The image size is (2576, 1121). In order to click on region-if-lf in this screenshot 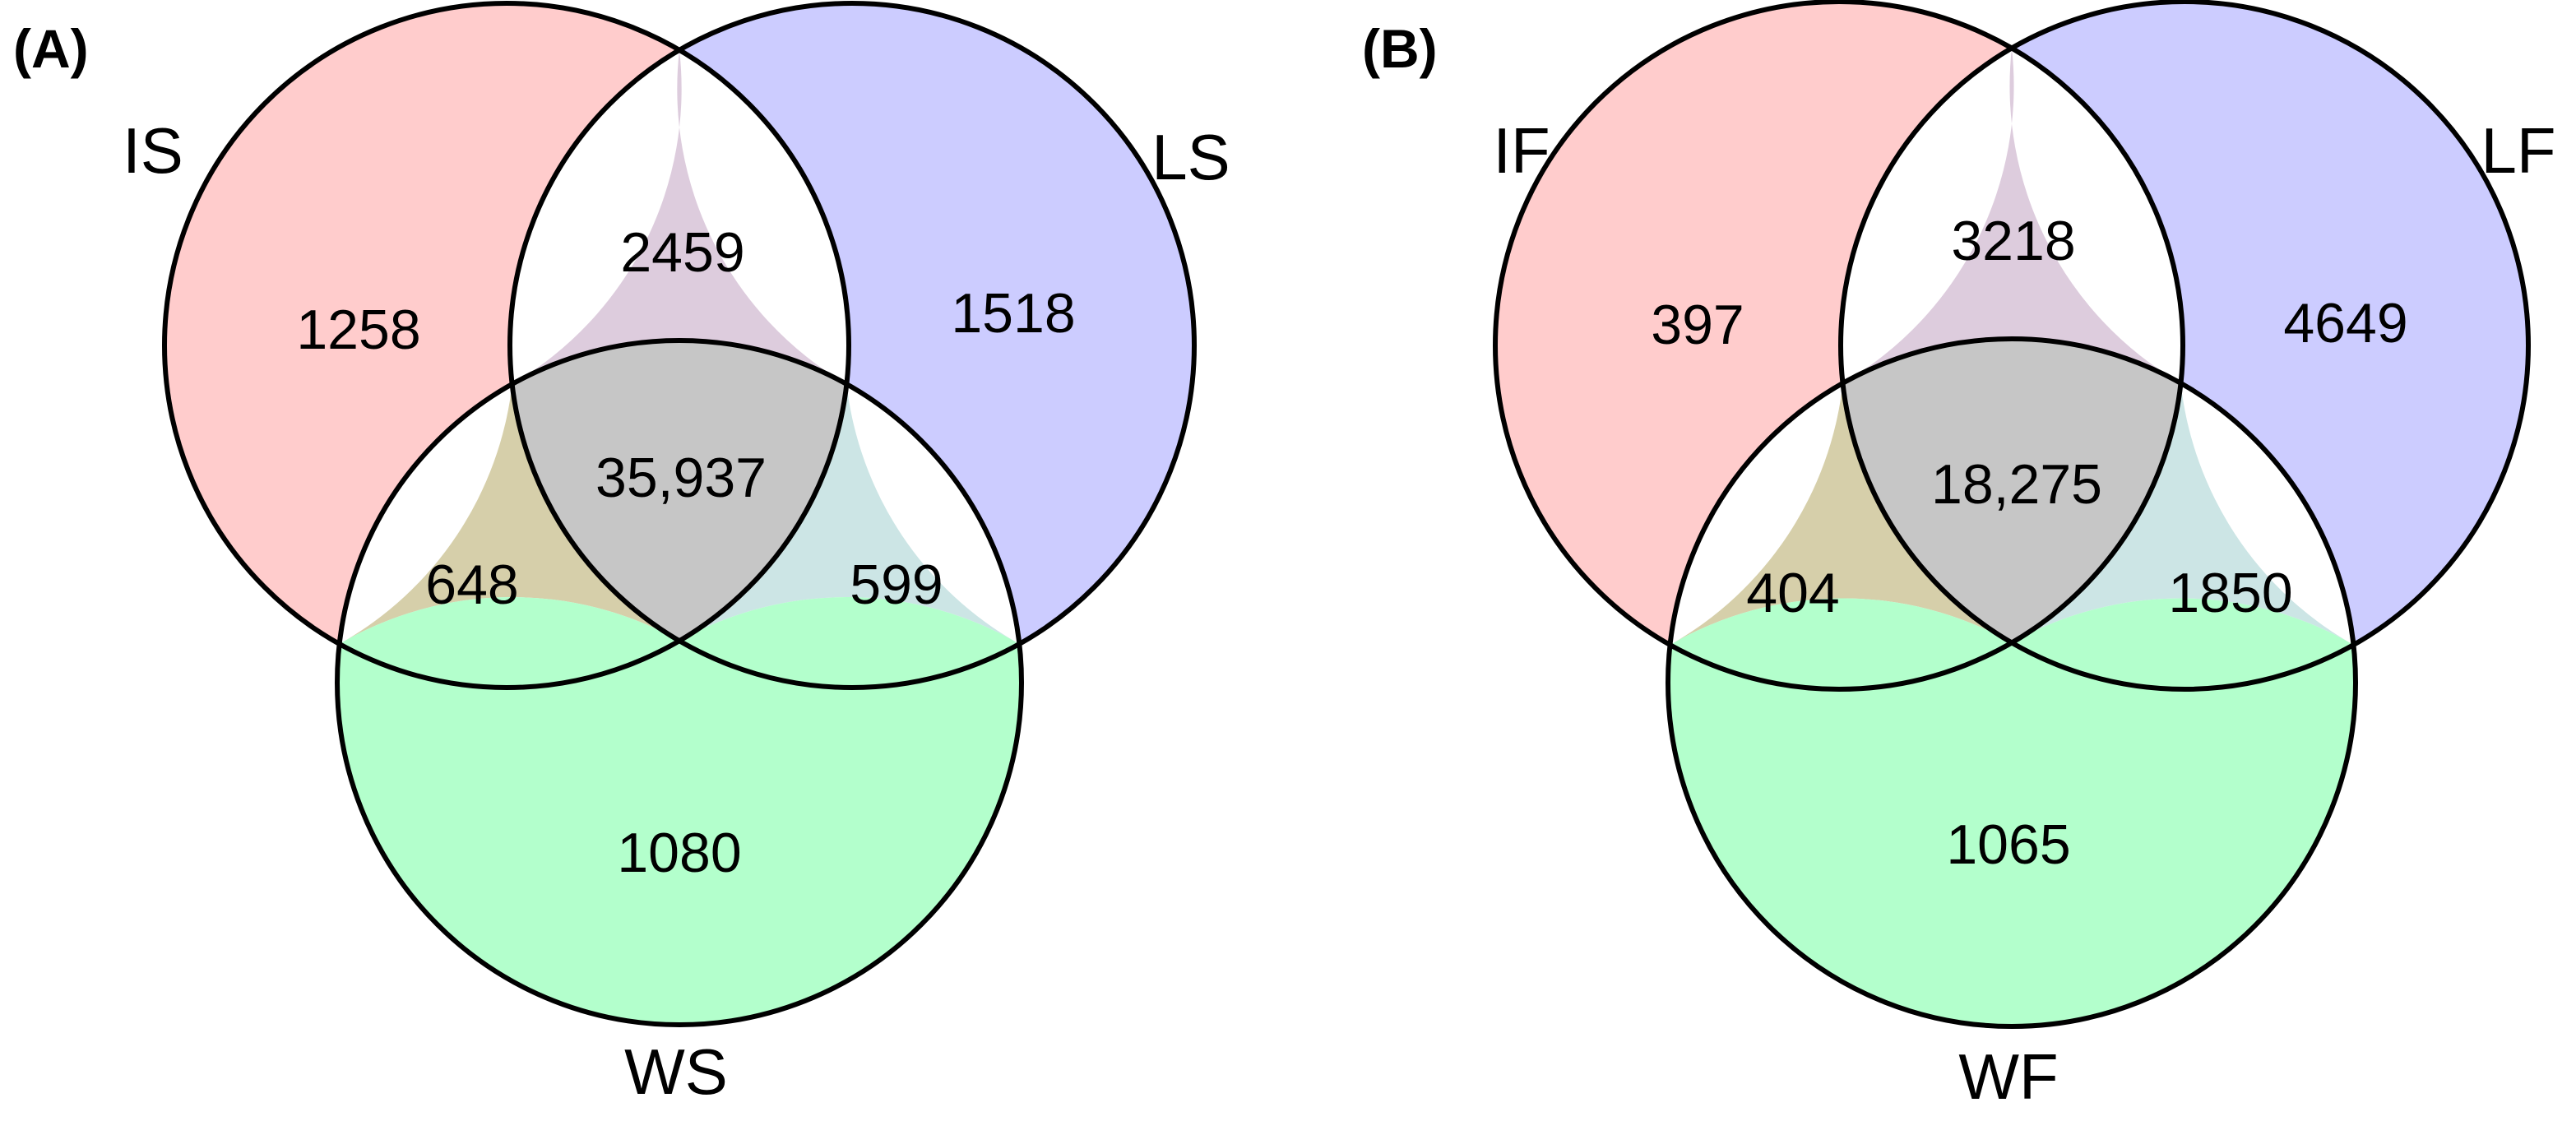, I will do `click(2012, 216)`.